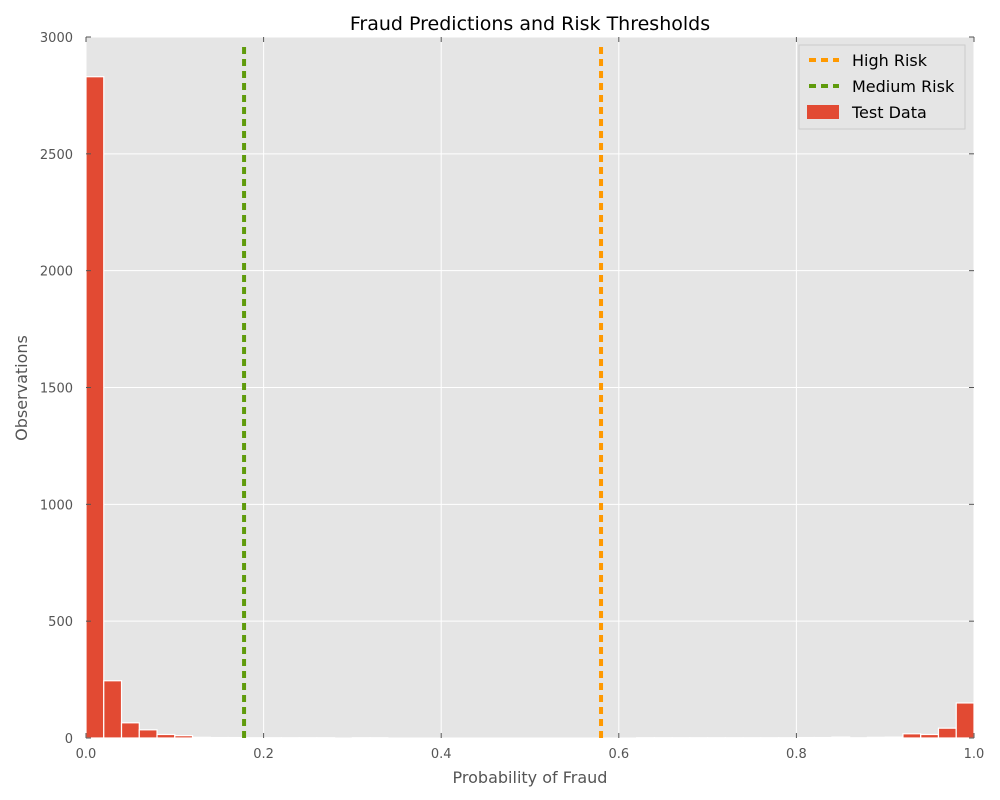  Describe the element at coordinates (56, 272) in the screenshot. I see `y-tick-label: 2000` at that location.